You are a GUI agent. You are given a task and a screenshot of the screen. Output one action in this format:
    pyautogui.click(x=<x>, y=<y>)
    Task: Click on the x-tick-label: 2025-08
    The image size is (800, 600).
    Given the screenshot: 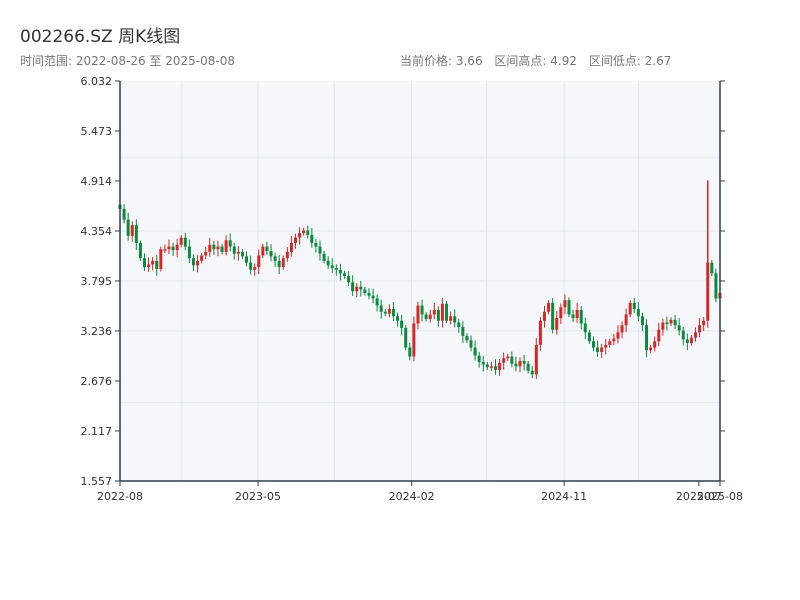 What is the action you would take?
    pyautogui.click(x=720, y=496)
    